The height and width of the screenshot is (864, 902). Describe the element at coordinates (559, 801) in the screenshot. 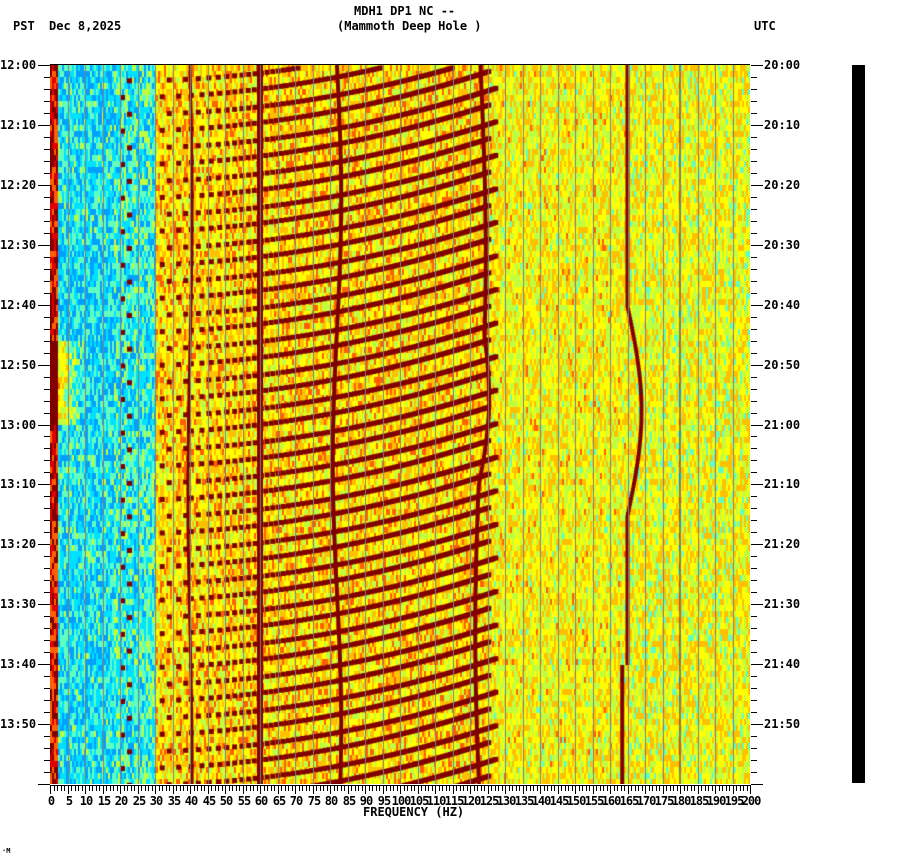

I see `x-tick-label: 145` at that location.